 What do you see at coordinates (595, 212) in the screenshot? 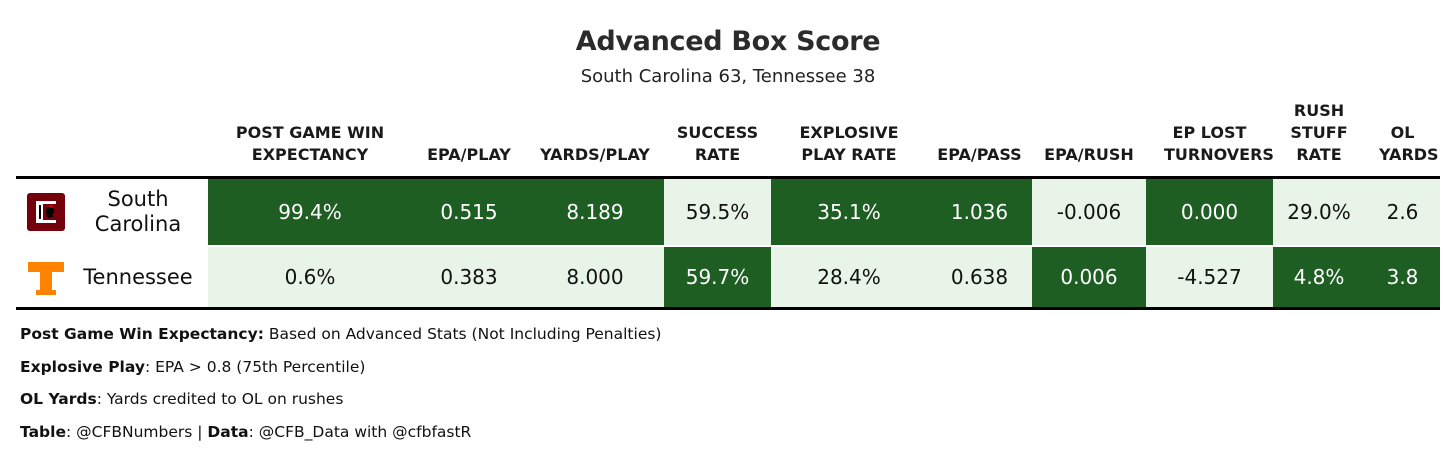
I see `cell-sc-yards-play: 8.189` at bounding box center [595, 212].